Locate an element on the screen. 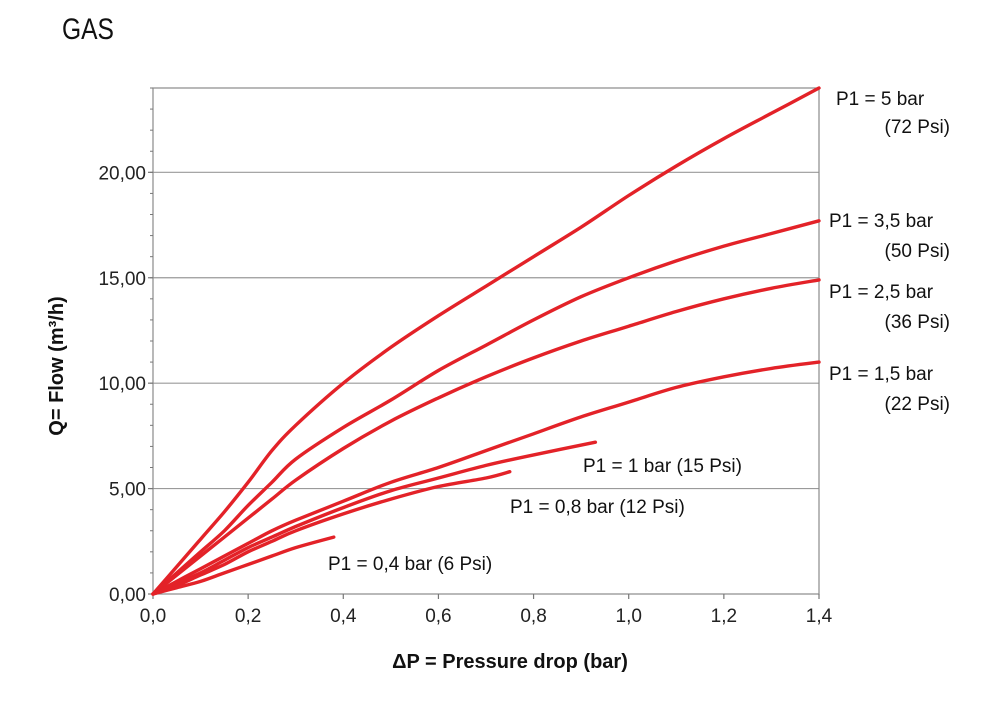  chart-title: GAS is located at coordinates (88, 29).